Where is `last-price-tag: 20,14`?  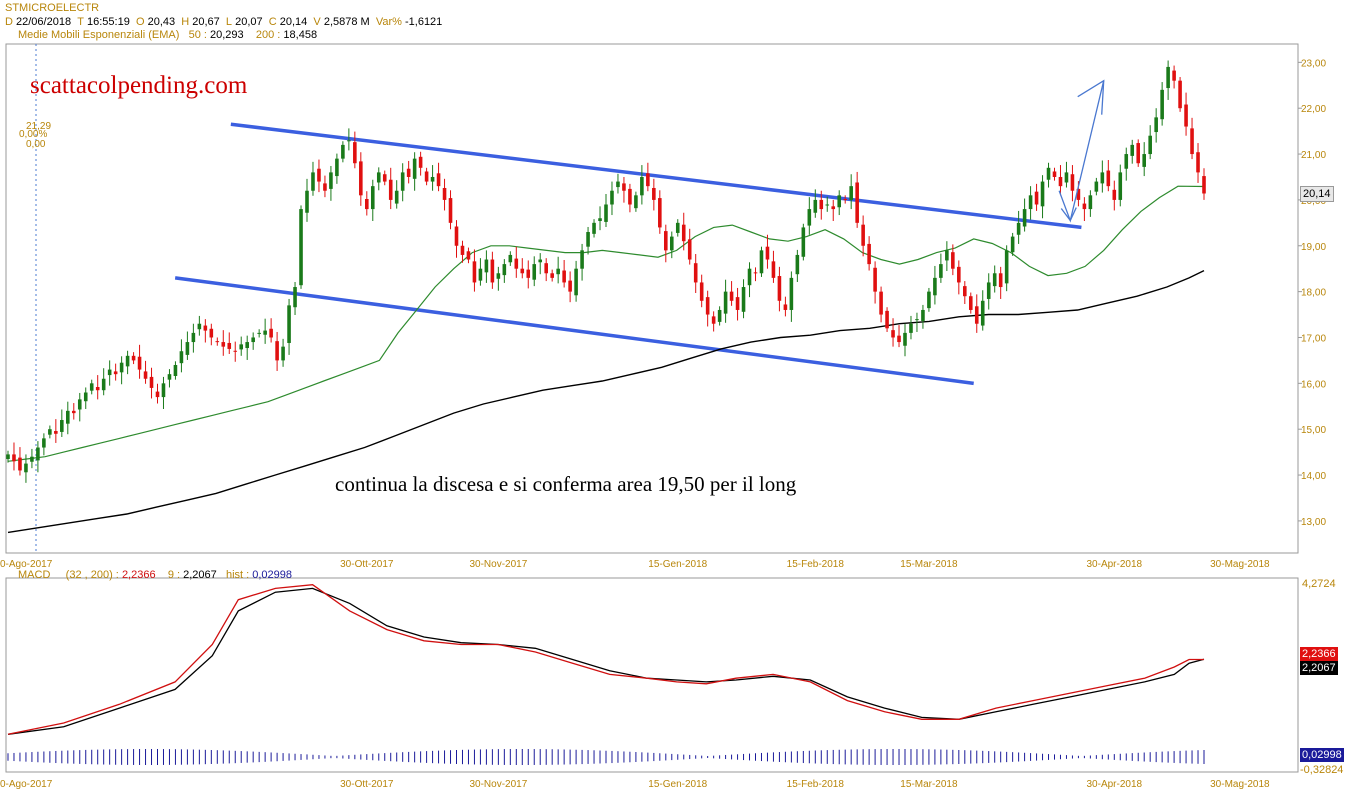 last-price-tag: 20,14 is located at coordinates (1317, 194).